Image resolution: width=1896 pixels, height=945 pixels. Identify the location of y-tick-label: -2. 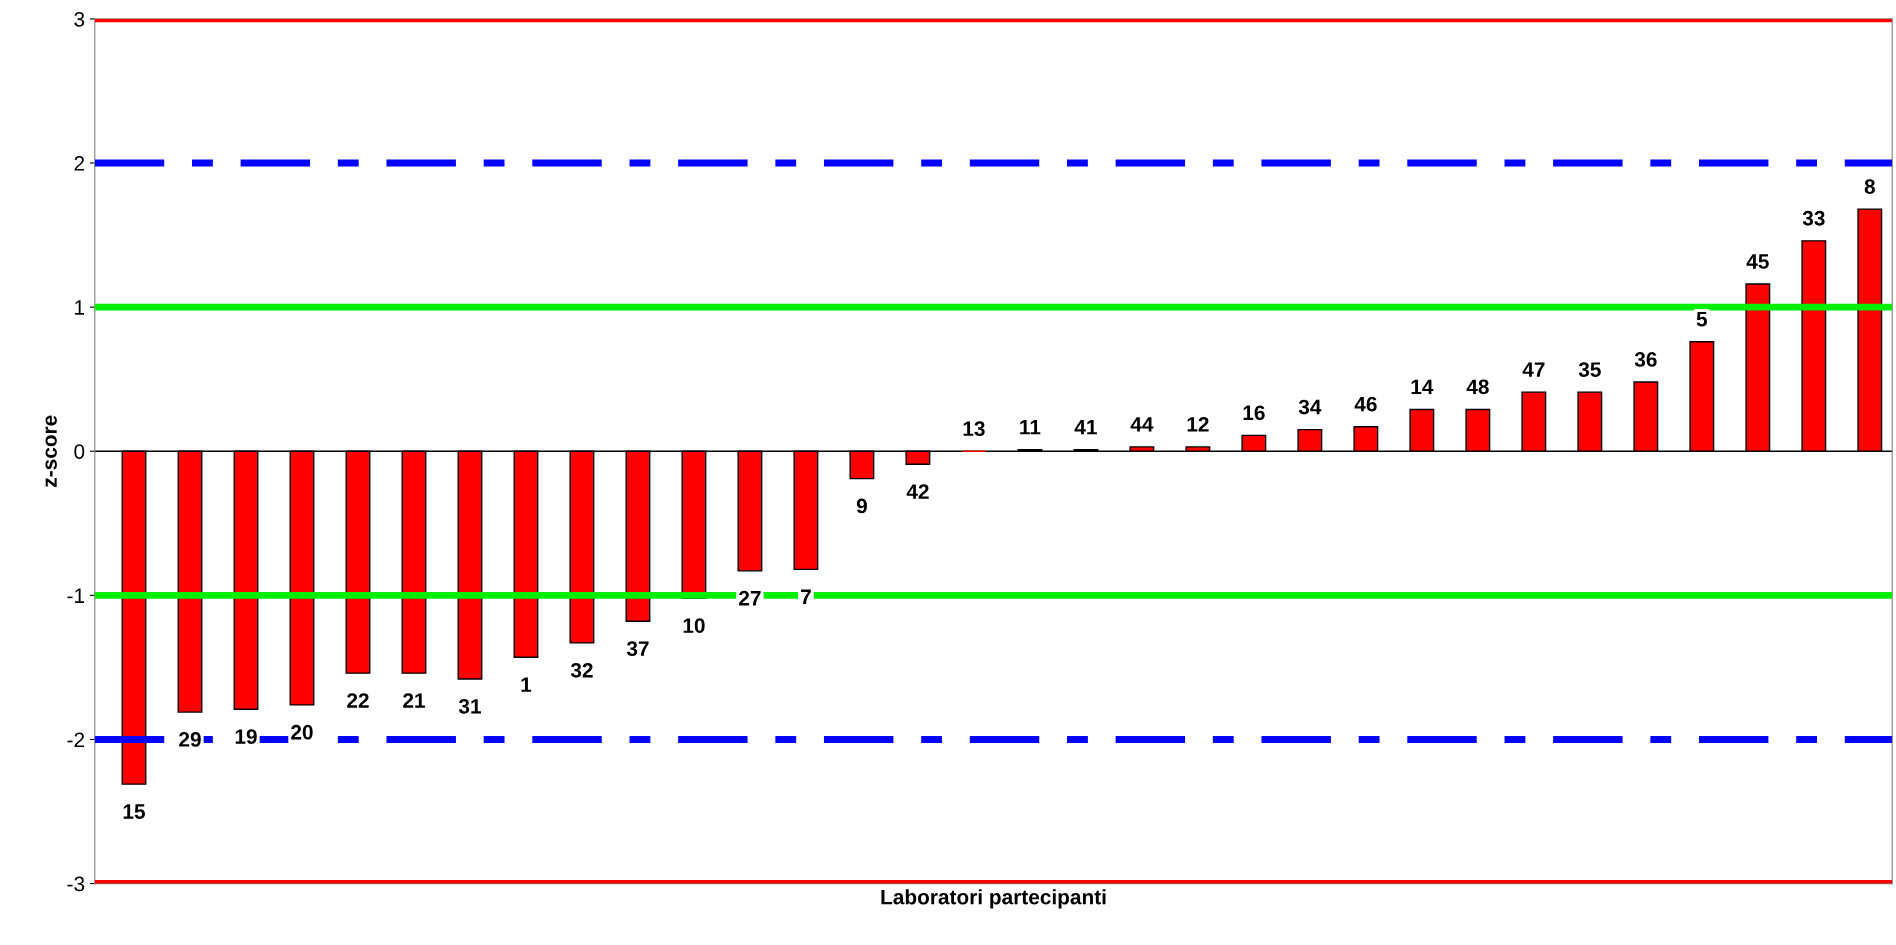
(76, 740).